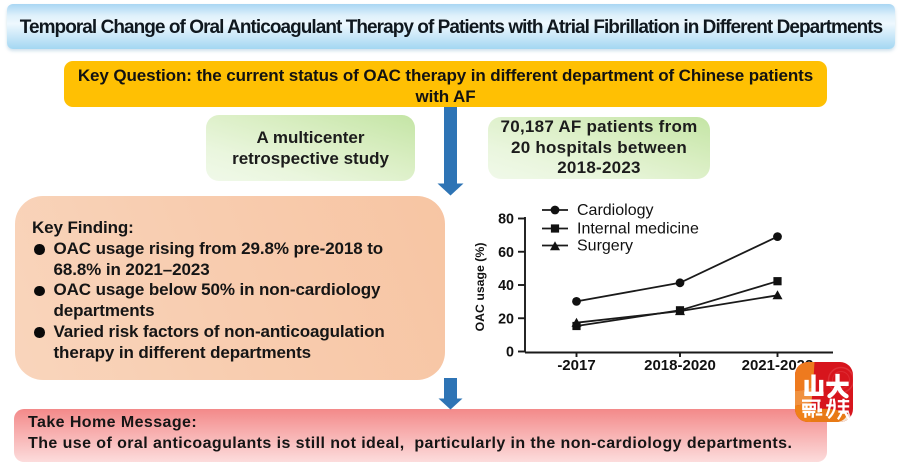 Image resolution: width=900 pixels, height=467 pixels. What do you see at coordinates (506, 253) in the screenshot?
I see `svg-text: 60` at bounding box center [506, 253].